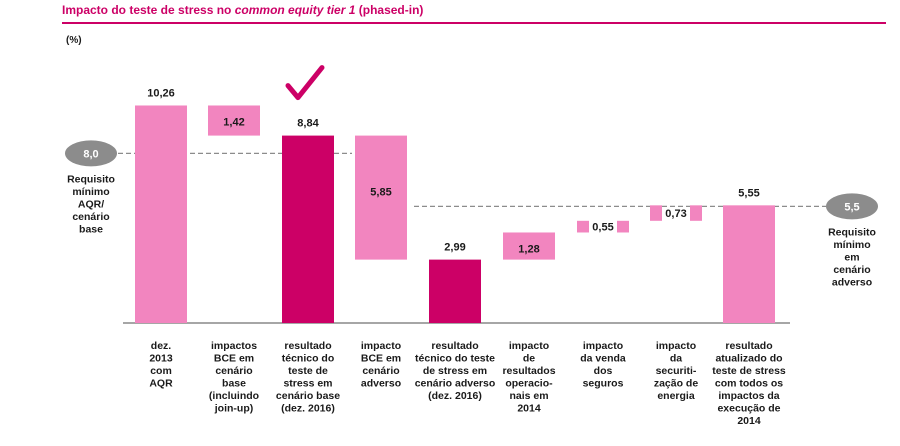 This screenshot has height=446, width=900. Describe the element at coordinates (234, 396) in the screenshot. I see `category-label-line: (incluindo` at that location.